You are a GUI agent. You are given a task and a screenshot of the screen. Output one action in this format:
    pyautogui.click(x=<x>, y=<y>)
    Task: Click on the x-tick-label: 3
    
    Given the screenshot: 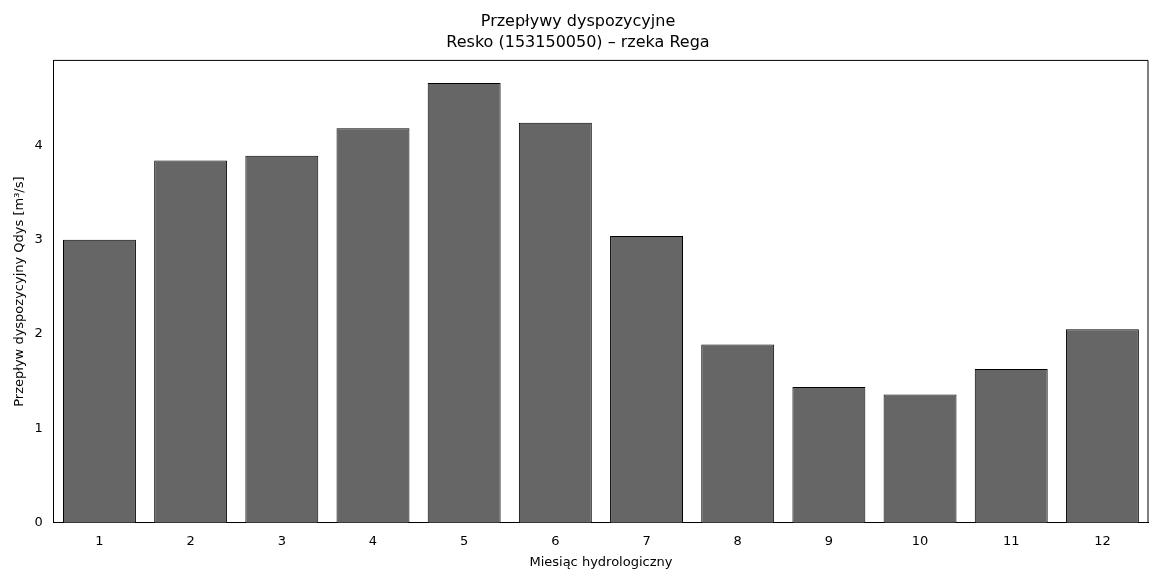 What is the action you would take?
    pyautogui.click(x=281, y=540)
    